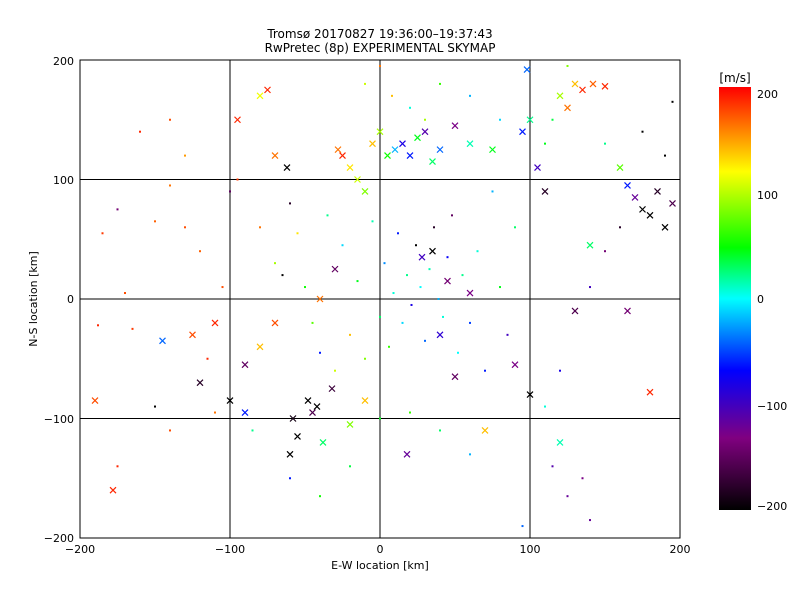 This screenshot has height=600, width=800. What do you see at coordinates (772, 506) in the screenshot?
I see `colorbar-tick-label: −200` at bounding box center [772, 506].